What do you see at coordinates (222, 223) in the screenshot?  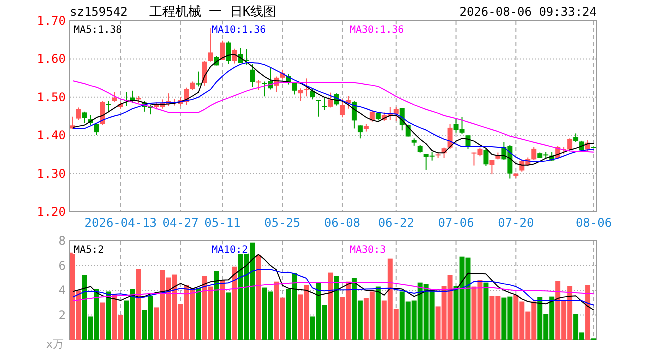 I see `x-tick-label: 05-11` at bounding box center [222, 223].